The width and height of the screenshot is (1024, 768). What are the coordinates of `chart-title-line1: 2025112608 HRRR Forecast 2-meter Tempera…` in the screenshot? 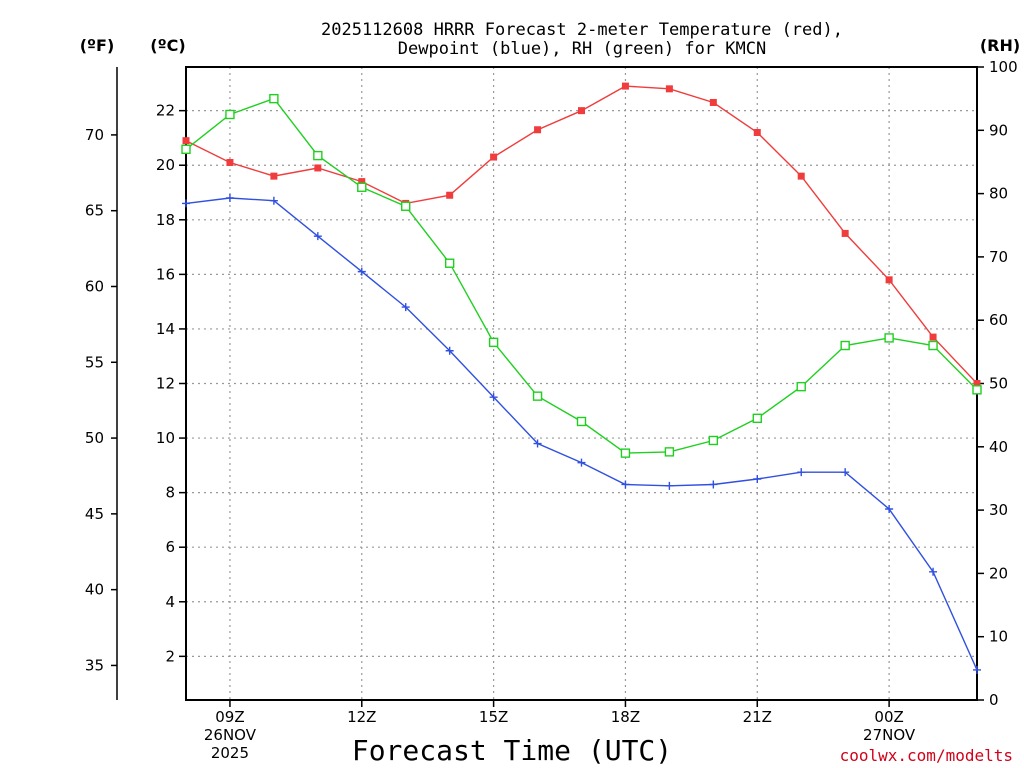 It's located at (582, 30).